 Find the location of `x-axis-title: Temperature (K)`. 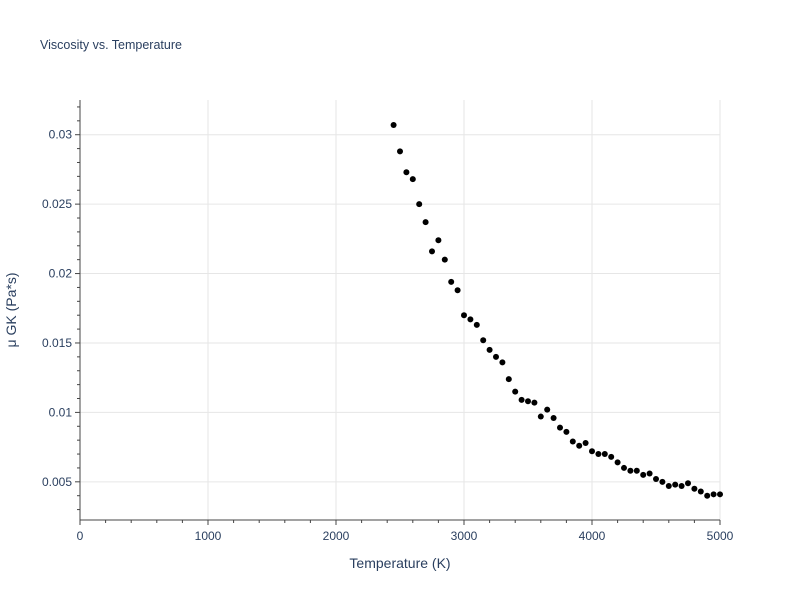

x-axis-title: Temperature (K) is located at coordinates (399, 563).